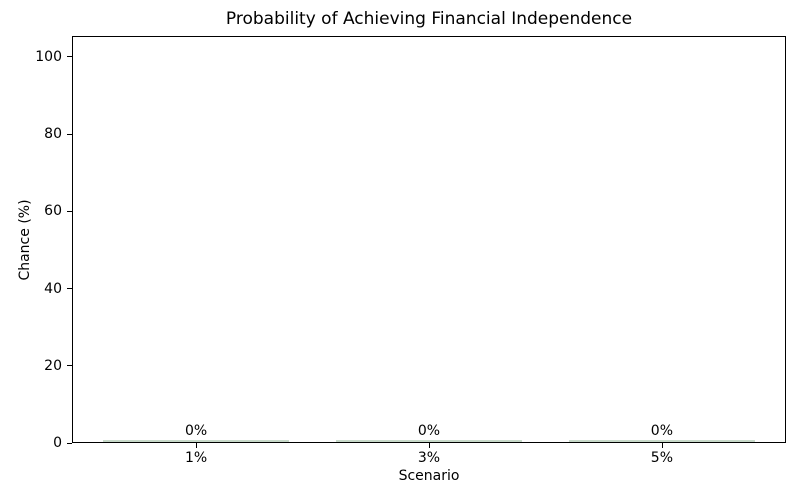  What do you see at coordinates (662, 458) in the screenshot?
I see `x-tick-label: 5%` at bounding box center [662, 458].